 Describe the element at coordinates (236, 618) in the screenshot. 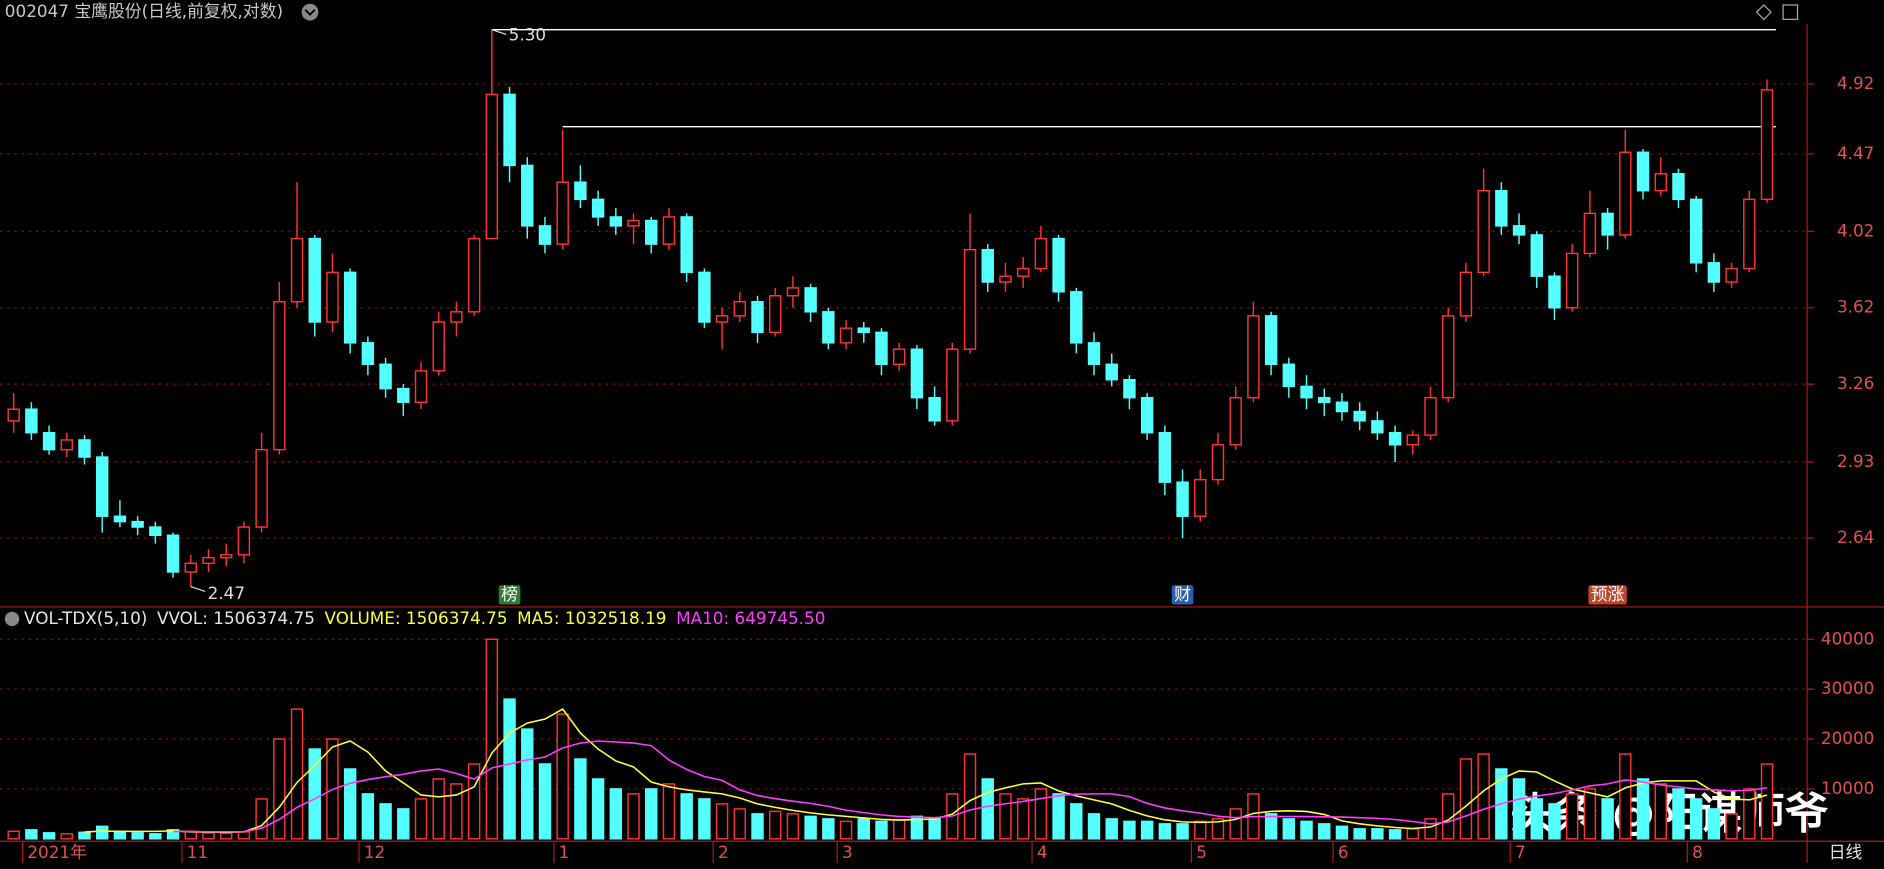

I see `indicator-readout: VVOL: 1506374.75` at that location.